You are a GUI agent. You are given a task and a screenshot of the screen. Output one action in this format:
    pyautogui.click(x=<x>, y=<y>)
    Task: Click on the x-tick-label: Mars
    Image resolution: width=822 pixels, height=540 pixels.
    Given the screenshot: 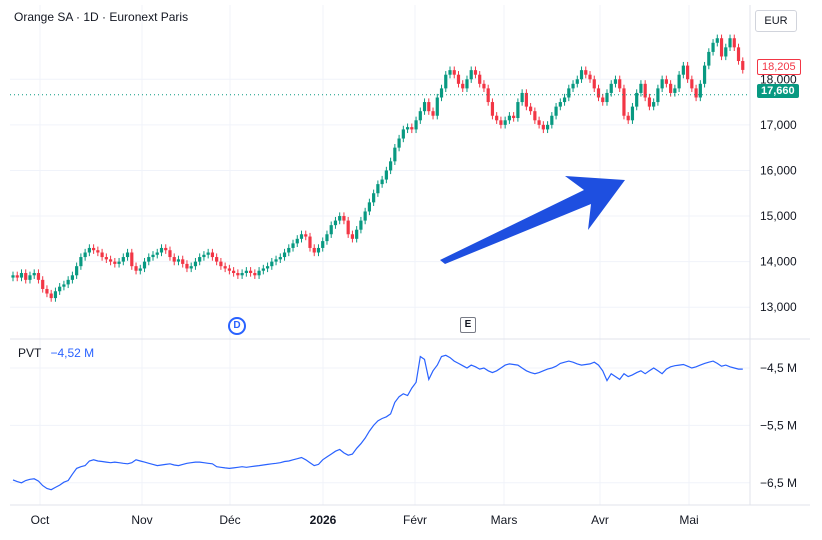 What is the action you would take?
    pyautogui.click(x=504, y=520)
    